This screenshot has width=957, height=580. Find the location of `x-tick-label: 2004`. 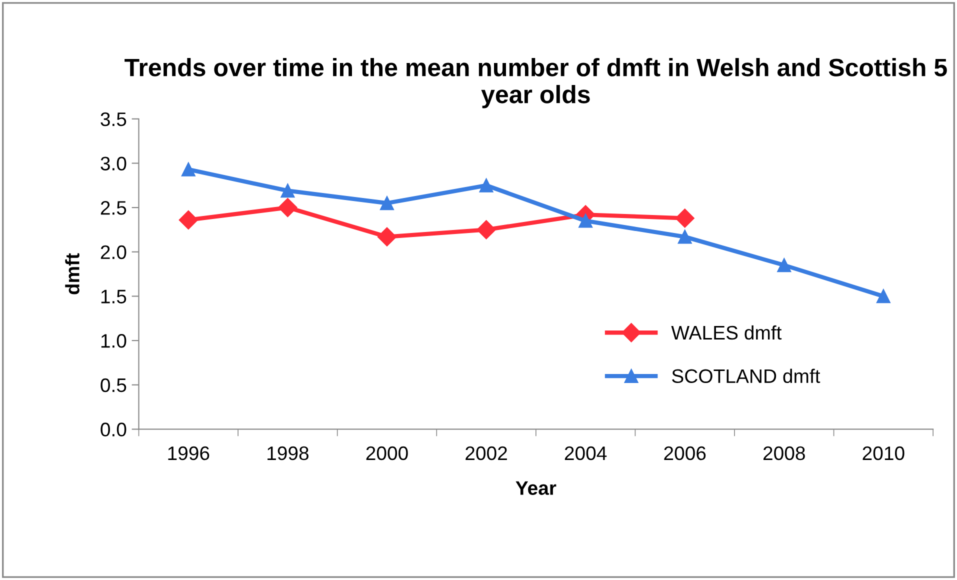

x-tick-label: 2004 is located at coordinates (585, 453).